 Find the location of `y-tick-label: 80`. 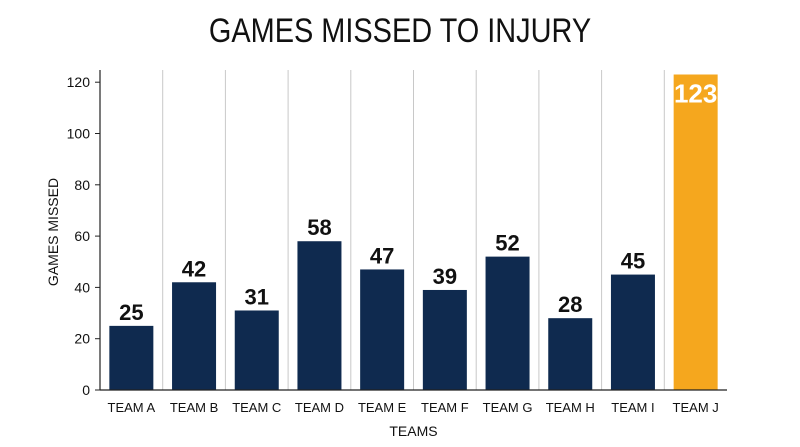

y-tick-label: 80 is located at coordinates (82, 185).